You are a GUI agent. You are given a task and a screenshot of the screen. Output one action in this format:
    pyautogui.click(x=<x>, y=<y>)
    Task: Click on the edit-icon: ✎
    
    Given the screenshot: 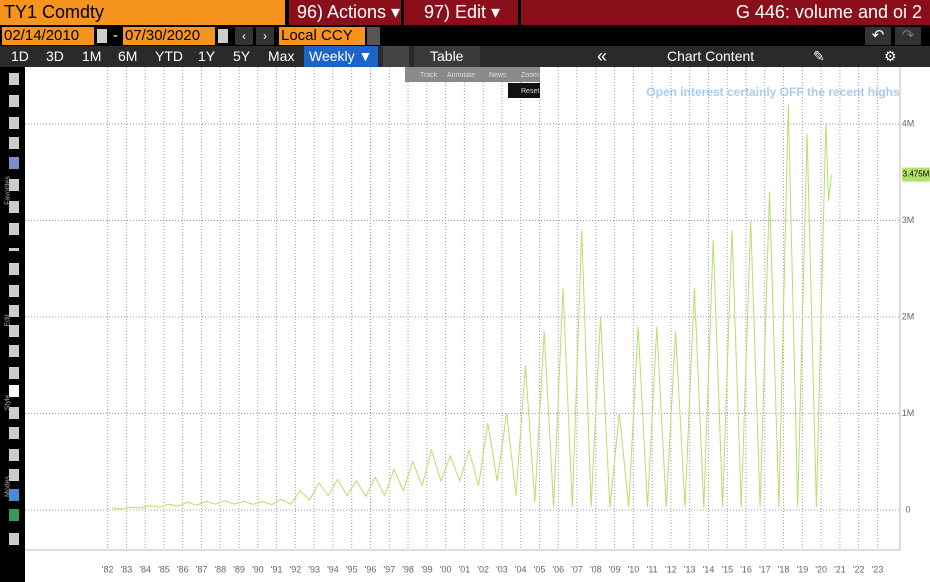 What is the action you would take?
    pyautogui.click(x=819, y=56)
    